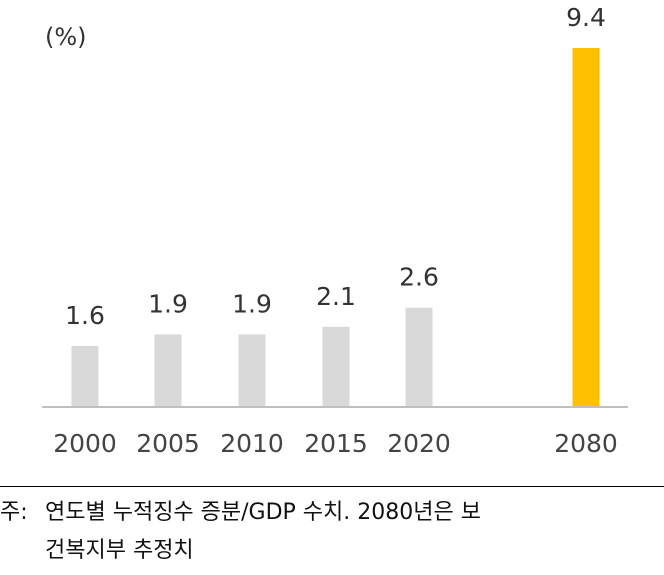  What do you see at coordinates (85, 376) in the screenshot?
I see `bar-2000` at bounding box center [85, 376].